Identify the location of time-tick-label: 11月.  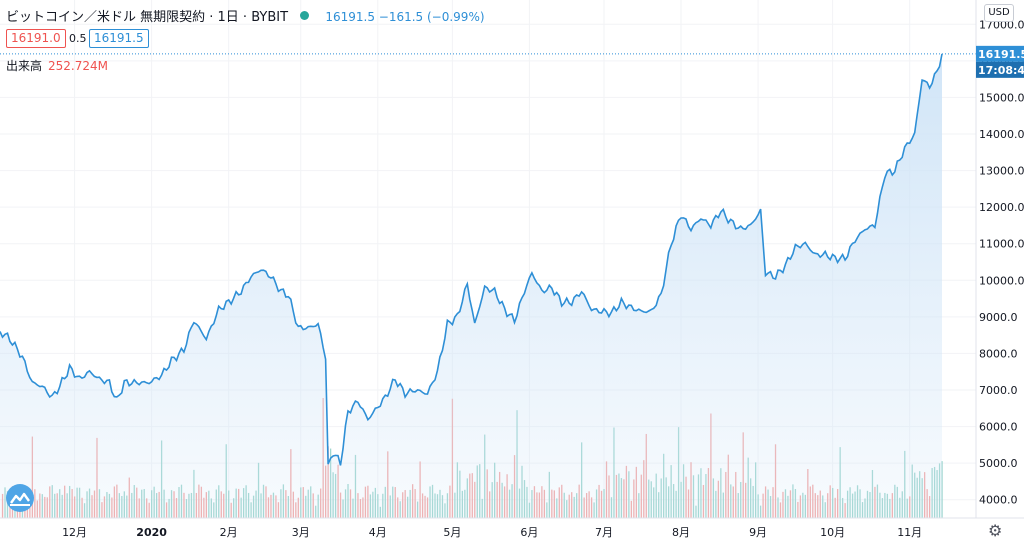
(909, 532).